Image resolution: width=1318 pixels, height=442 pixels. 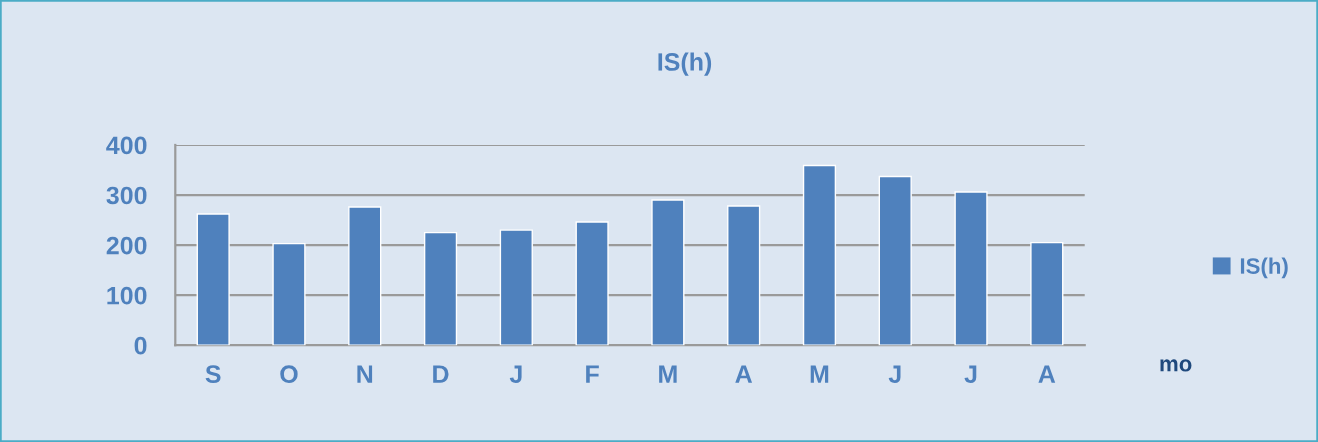 I want to click on y-tick-label: 100, so click(x=127, y=295).